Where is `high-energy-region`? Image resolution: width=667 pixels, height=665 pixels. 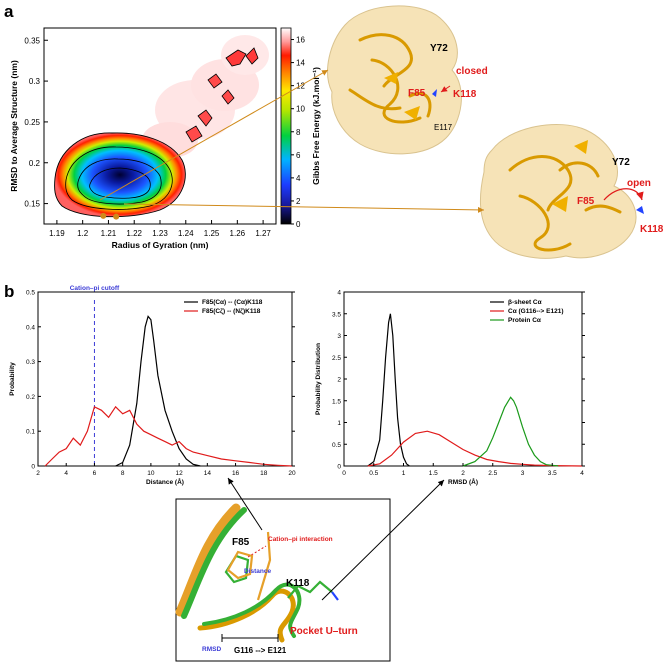 high-energy-region is located at coordinates (205, 96).